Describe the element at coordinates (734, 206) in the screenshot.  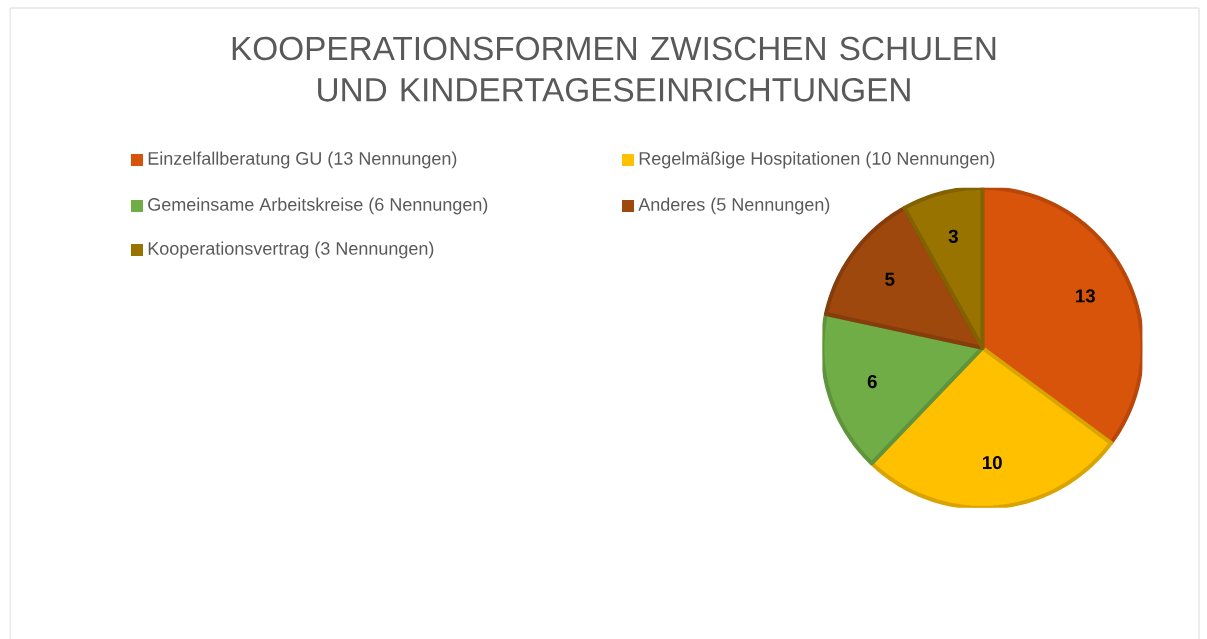
I see `legend-label: Anderes (5 Nennungen)` at that location.